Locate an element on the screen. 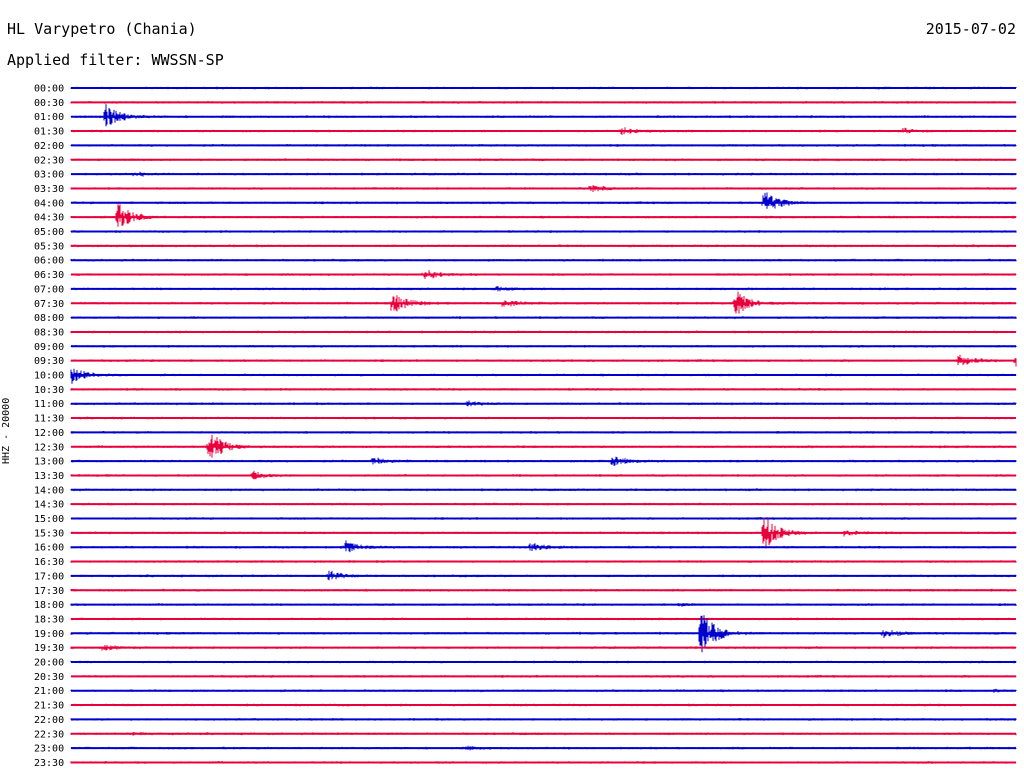  filter-label: Applied filter: WWSSN-SP is located at coordinates (115, 60).